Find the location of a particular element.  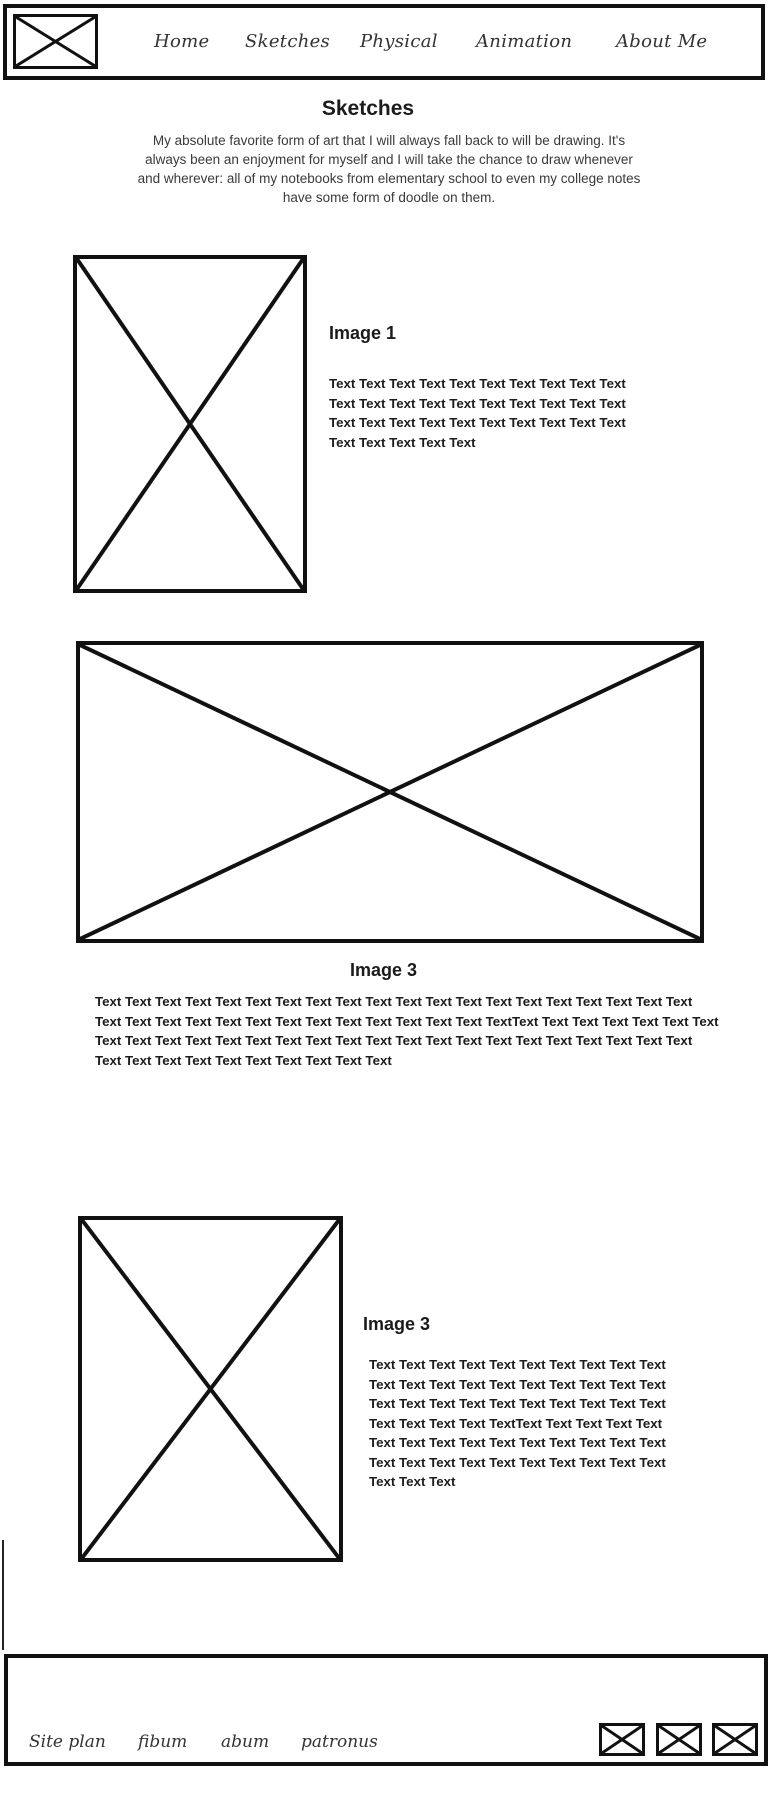

image-1-placeholder is located at coordinates (190, 424).